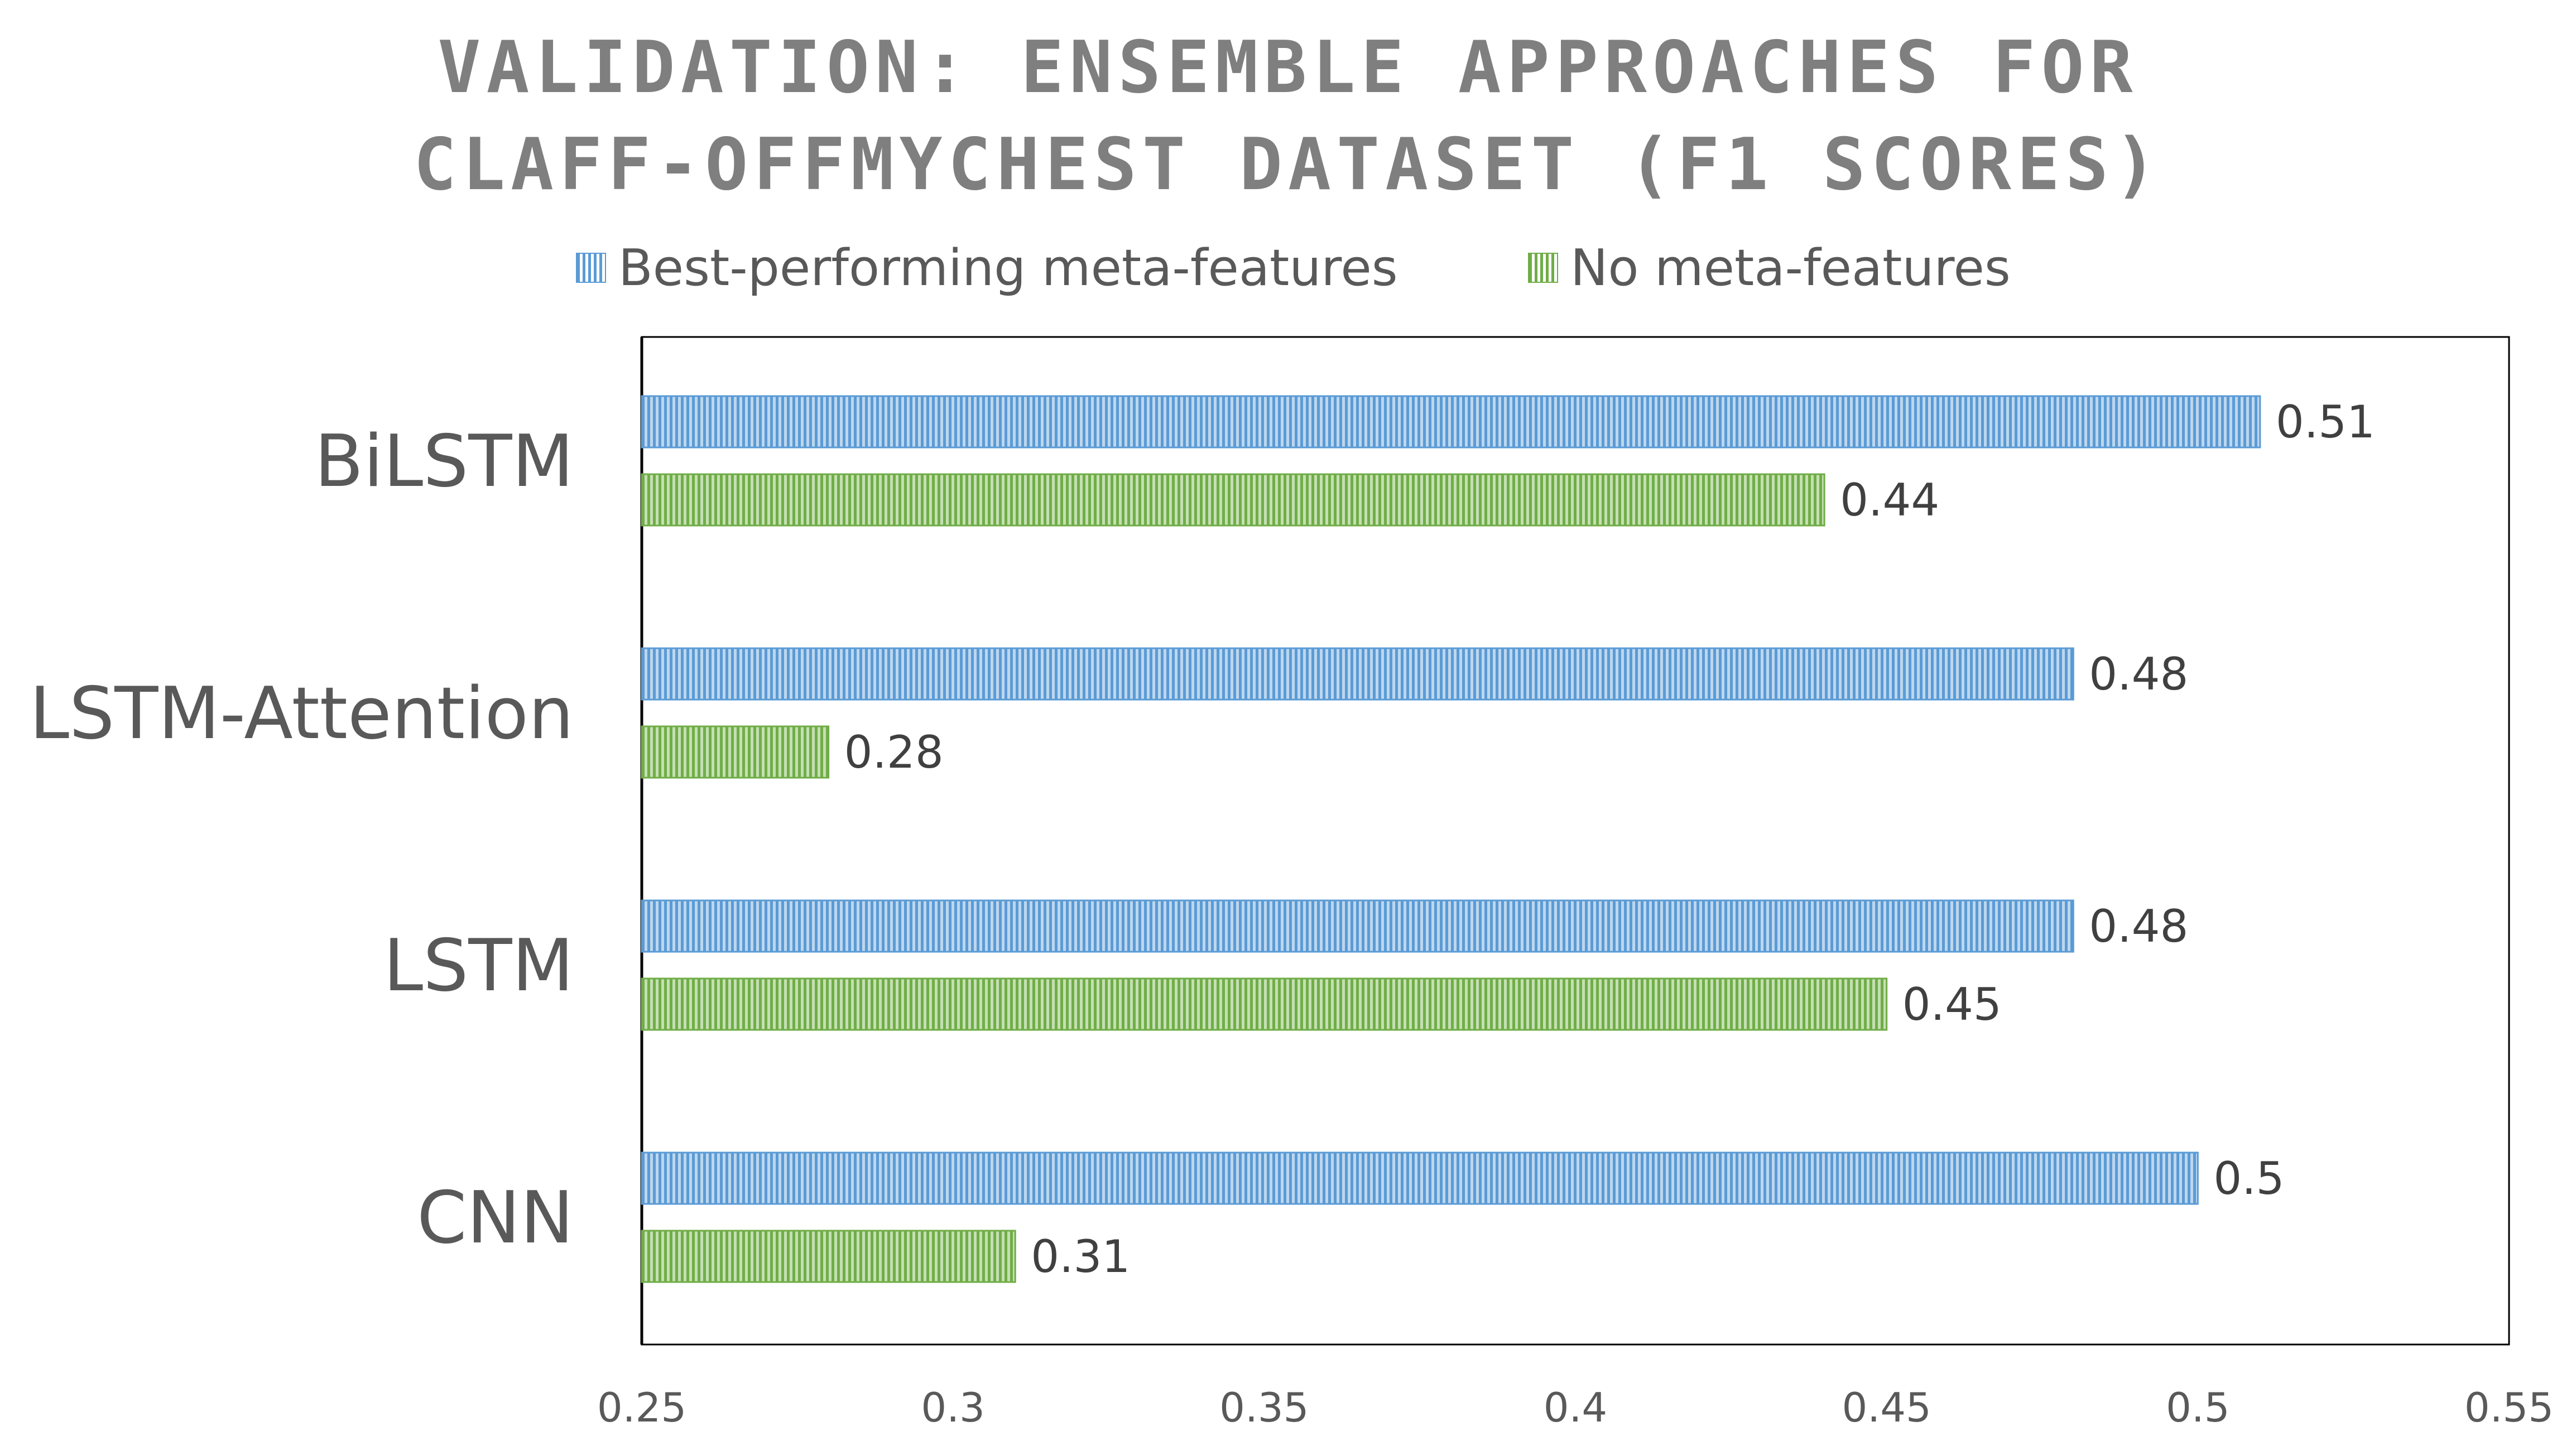  I want to click on category-label: BiLSTM, so click(444, 461).